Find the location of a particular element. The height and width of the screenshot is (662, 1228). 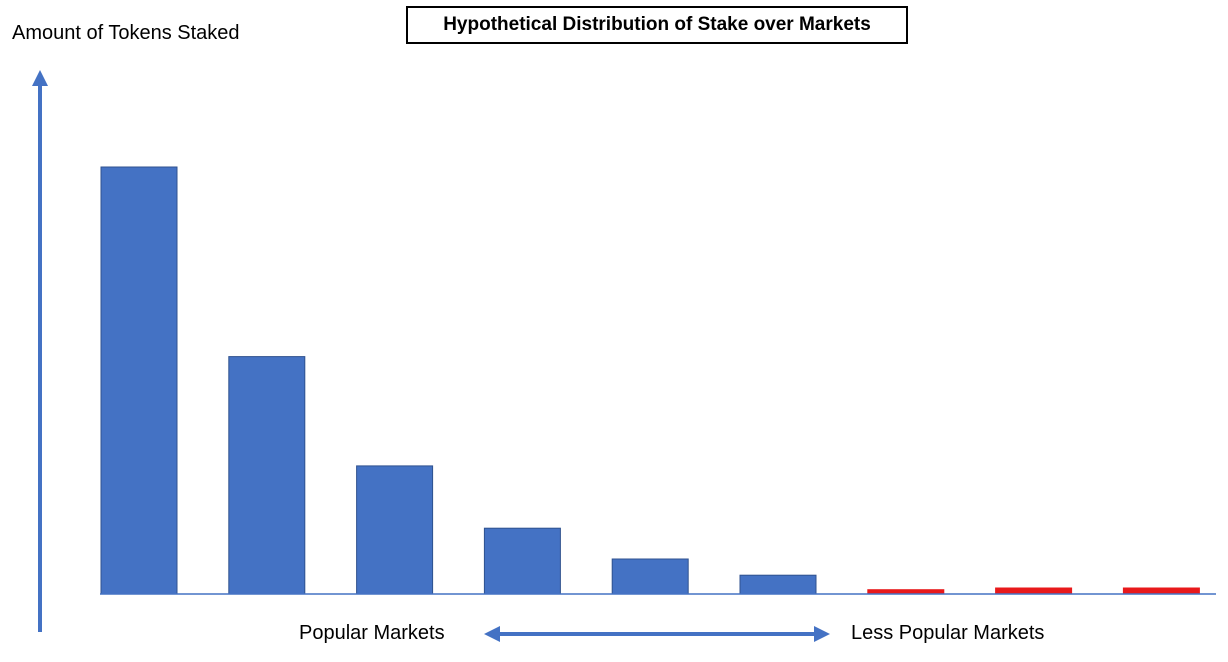

x-axis-label-right: Less Popular Markets is located at coordinates (948, 633).